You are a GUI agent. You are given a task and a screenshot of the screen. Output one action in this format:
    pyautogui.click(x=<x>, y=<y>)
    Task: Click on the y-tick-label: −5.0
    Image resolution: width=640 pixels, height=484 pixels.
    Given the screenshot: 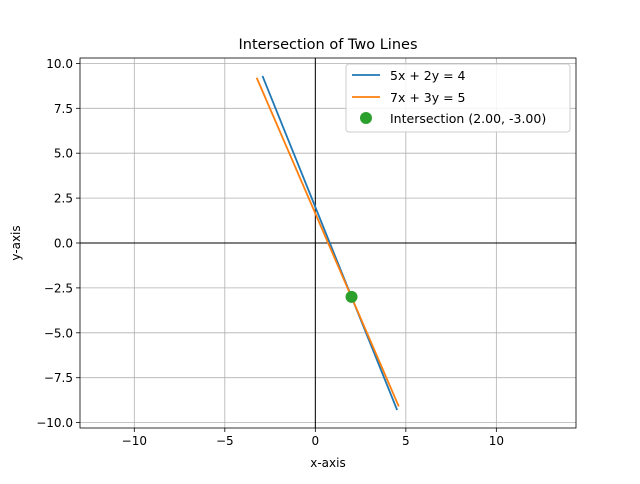 What is the action you would take?
    pyautogui.click(x=58, y=333)
    